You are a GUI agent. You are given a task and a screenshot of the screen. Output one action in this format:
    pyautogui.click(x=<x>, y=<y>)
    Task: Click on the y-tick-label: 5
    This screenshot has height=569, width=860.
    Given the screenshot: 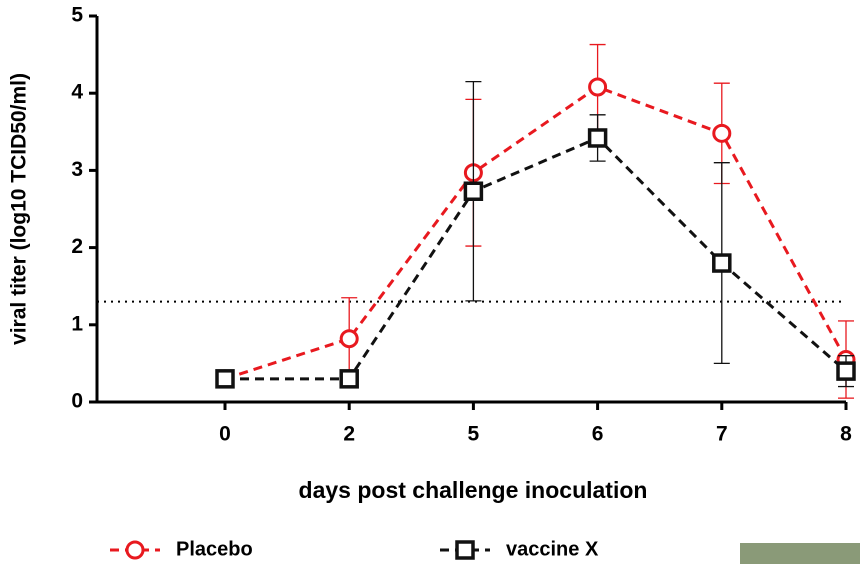 What is the action you would take?
    pyautogui.click(x=77, y=15)
    